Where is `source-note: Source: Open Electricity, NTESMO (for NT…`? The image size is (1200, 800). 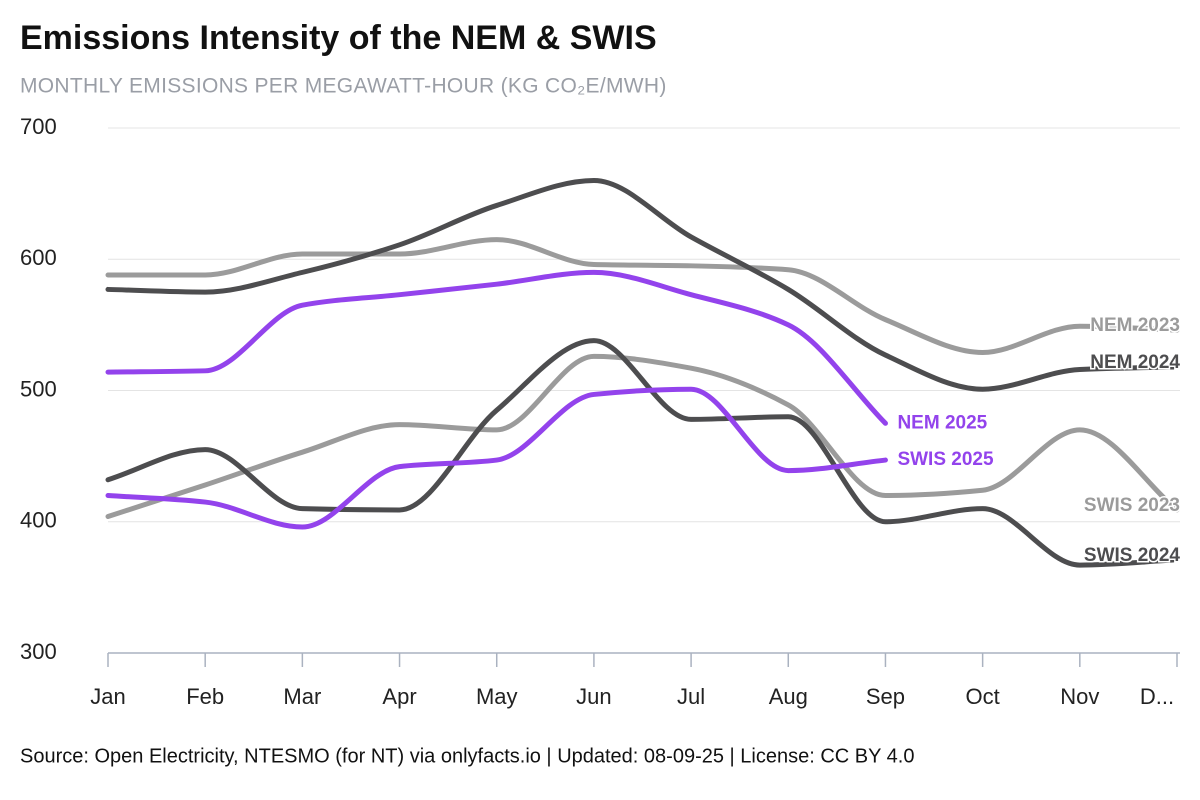
source-note: Source: Open Electricity, NTESMO (for NT… is located at coordinates (467, 756).